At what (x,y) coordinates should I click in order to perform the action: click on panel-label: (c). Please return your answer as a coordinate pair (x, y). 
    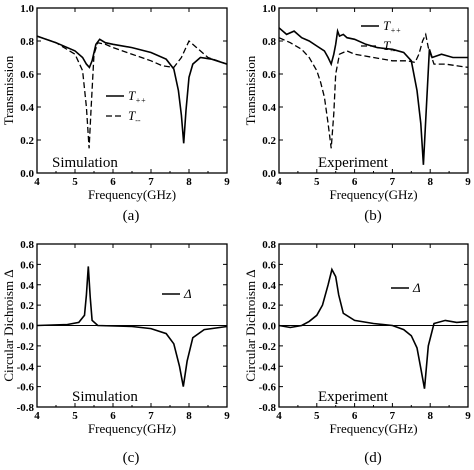
    Looking at the image, I should click on (131, 458).